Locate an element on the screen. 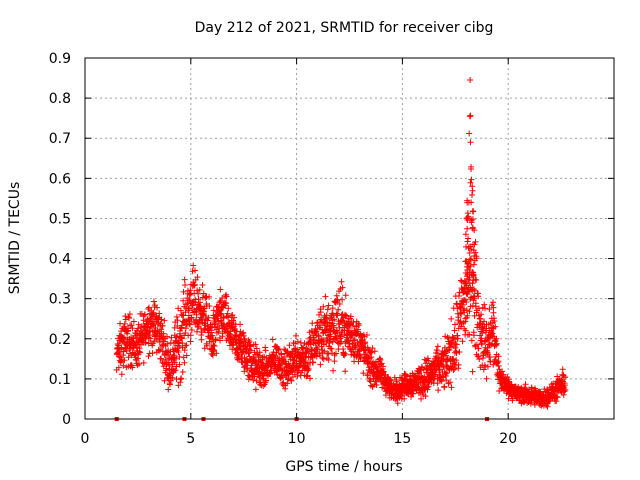  x-axis-label: GPS time / hours is located at coordinates (343, 467).